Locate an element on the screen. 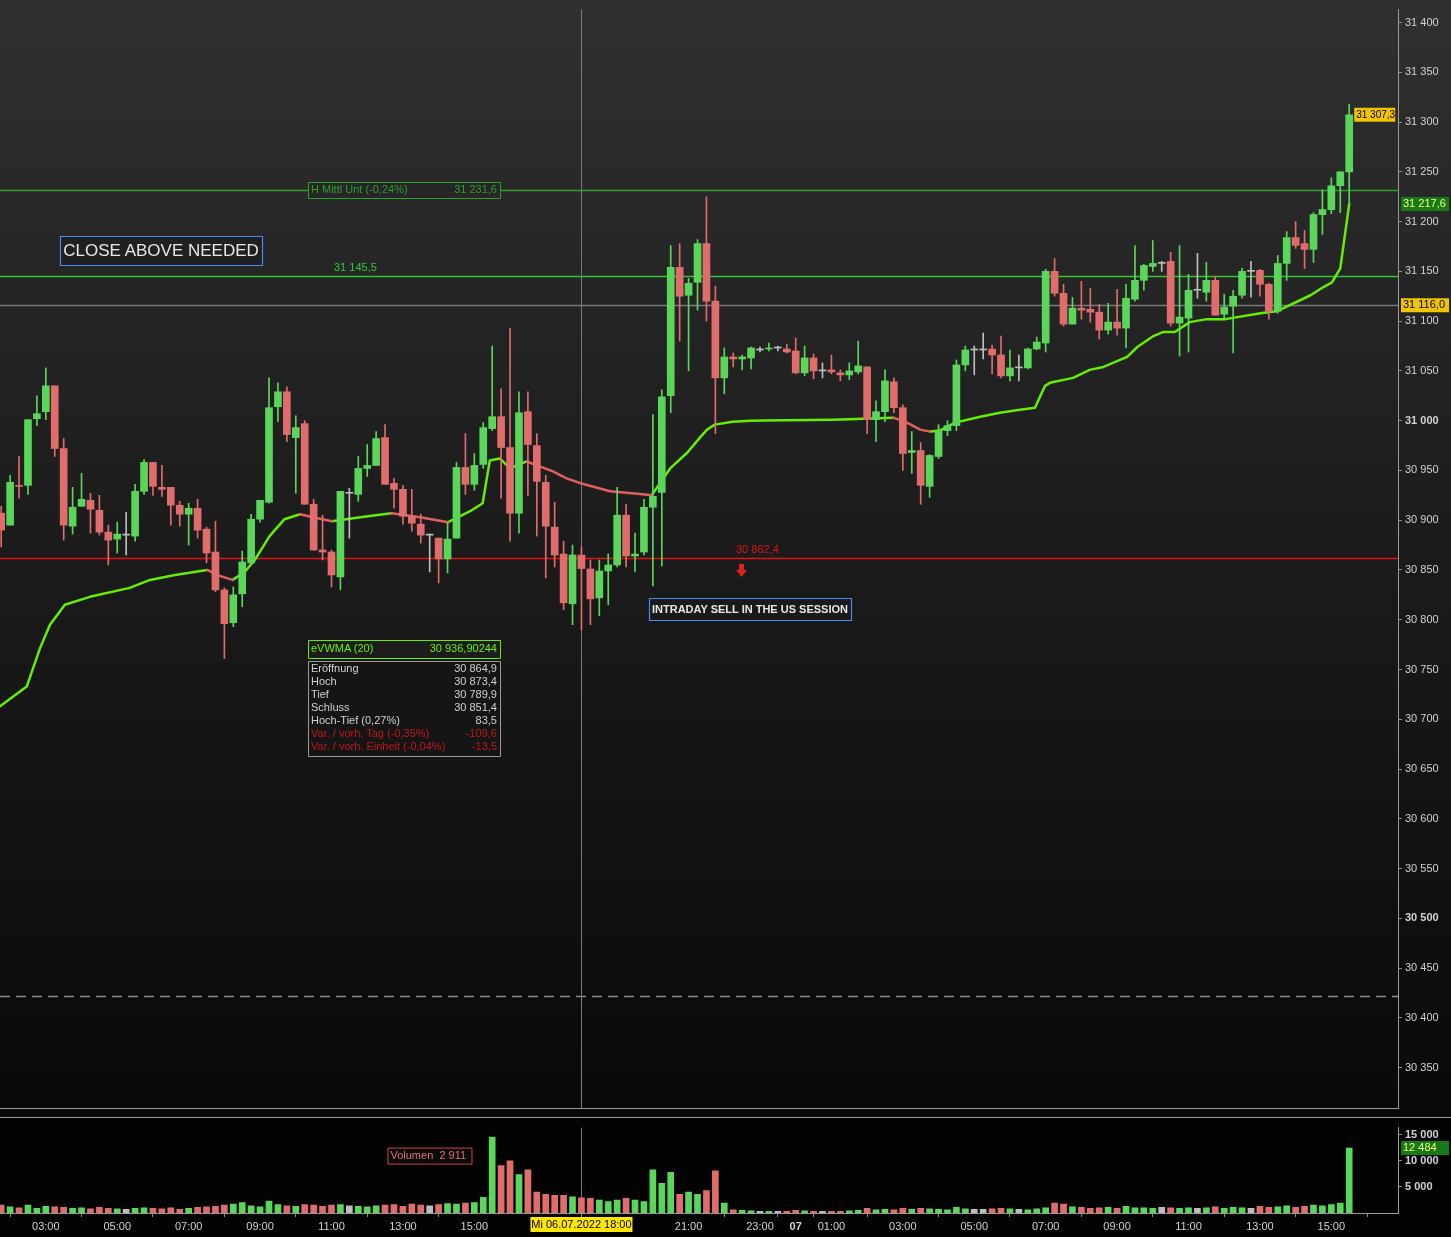 The width and height of the screenshot is (1451, 1237). y-tick-label: 30 900 is located at coordinates (1422, 519).